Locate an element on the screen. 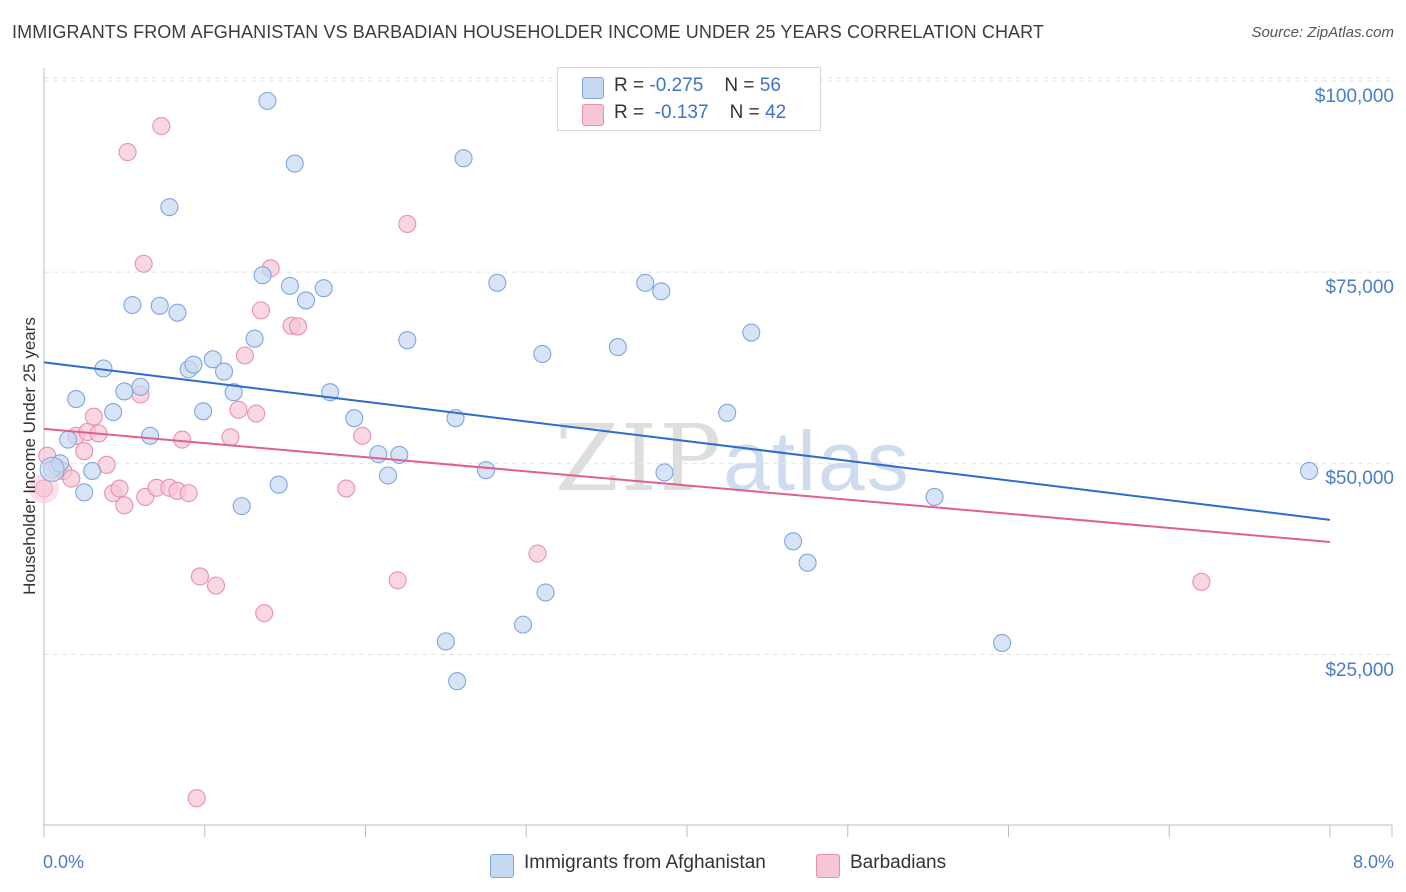 This screenshot has width=1406, height=892. y-tick-label: $100,000 is located at coordinates (1354, 96).